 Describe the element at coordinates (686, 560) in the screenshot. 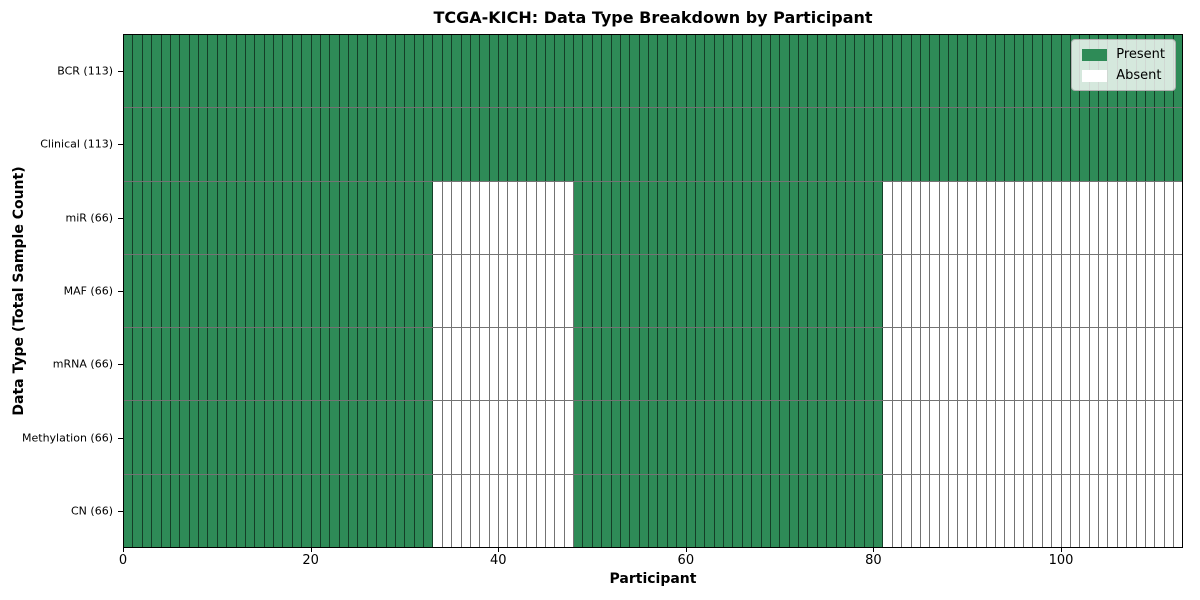

I see `x-tick-label: 60` at that location.